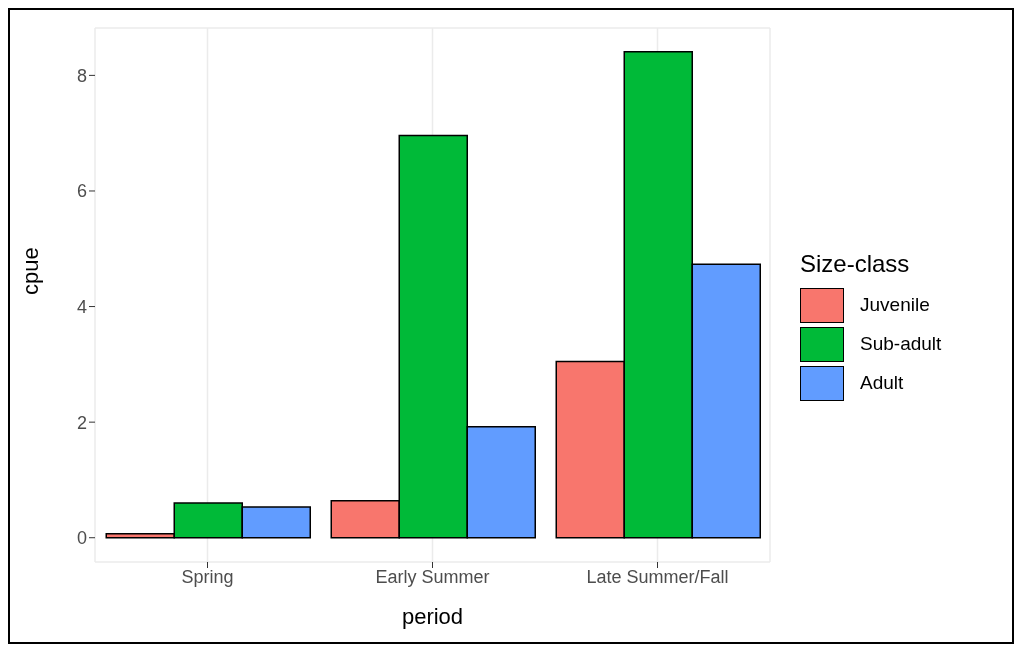 The width and height of the screenshot is (1024, 654). I want to click on y-axis-title: cpue, so click(30, 271).